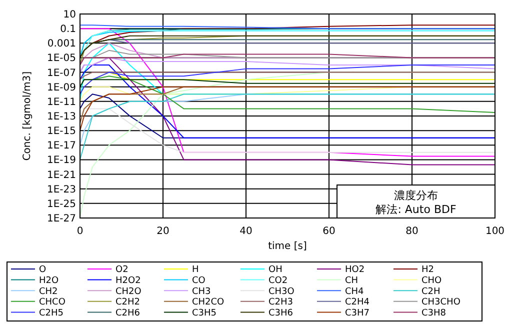 This screenshot has height=333, width=510. What do you see at coordinates (208, 303) in the screenshot?
I see `legend-label: CH2CO` at bounding box center [208, 303].